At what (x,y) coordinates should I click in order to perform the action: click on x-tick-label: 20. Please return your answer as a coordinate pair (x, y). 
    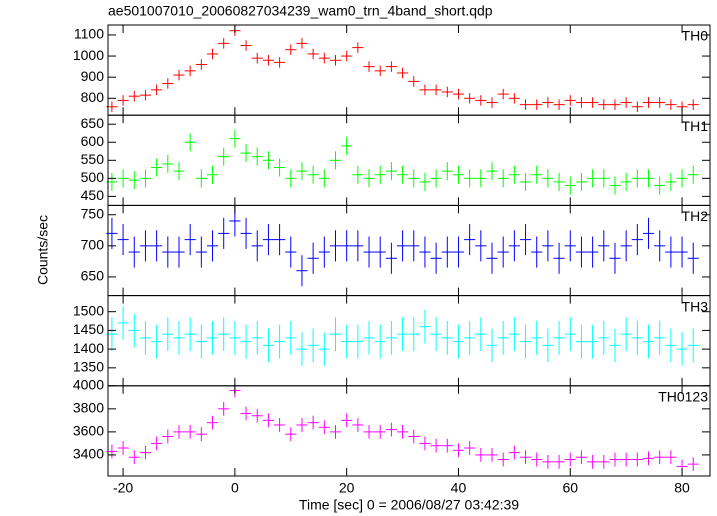
    Looking at the image, I should click on (347, 488).